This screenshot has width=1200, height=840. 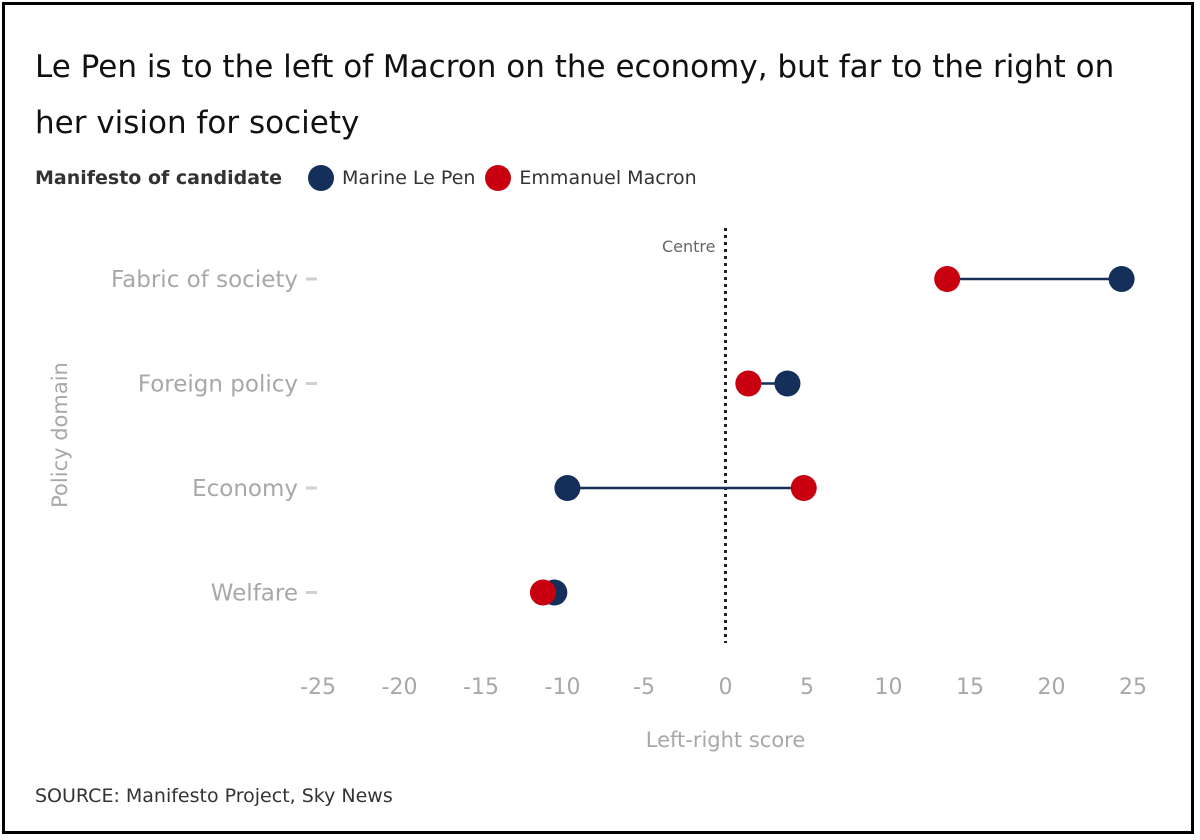 I want to click on x-tick-label: 5, so click(x=807, y=687).